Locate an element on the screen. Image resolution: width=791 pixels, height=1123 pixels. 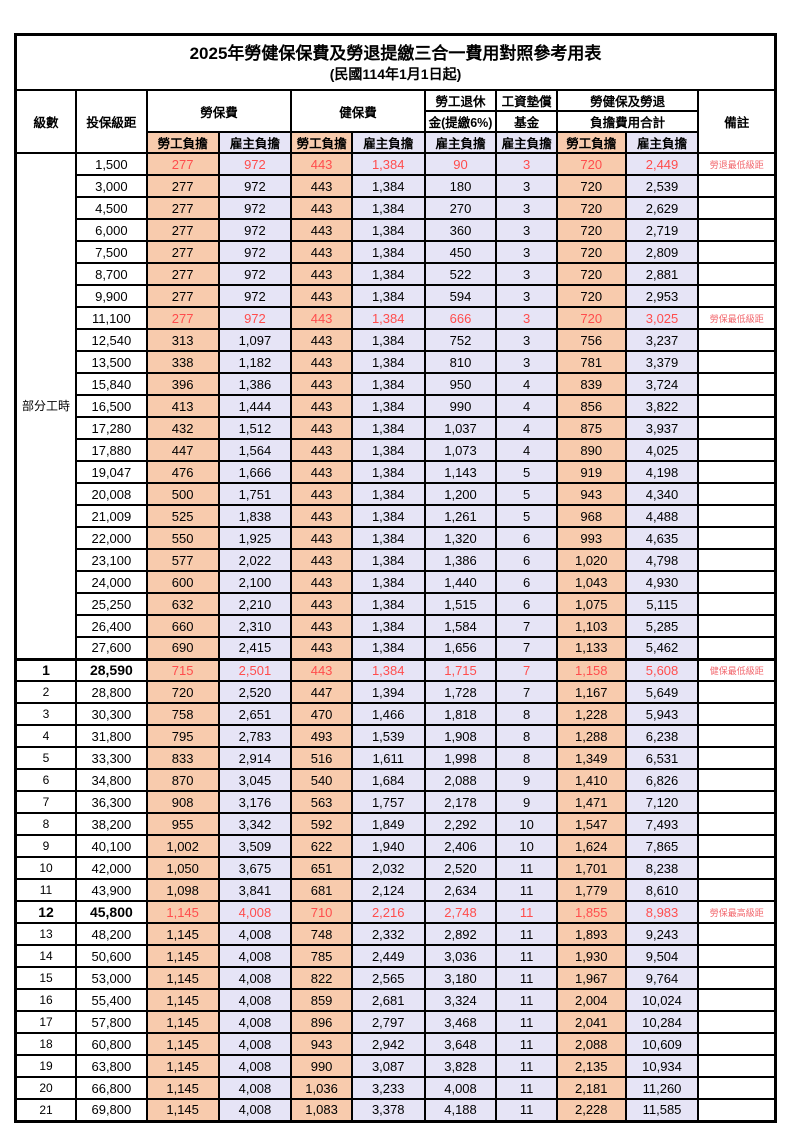
table-row: 21,009 525 1,838 443 1,384 1,261 5 968 4,488 is located at coordinates (396, 516).